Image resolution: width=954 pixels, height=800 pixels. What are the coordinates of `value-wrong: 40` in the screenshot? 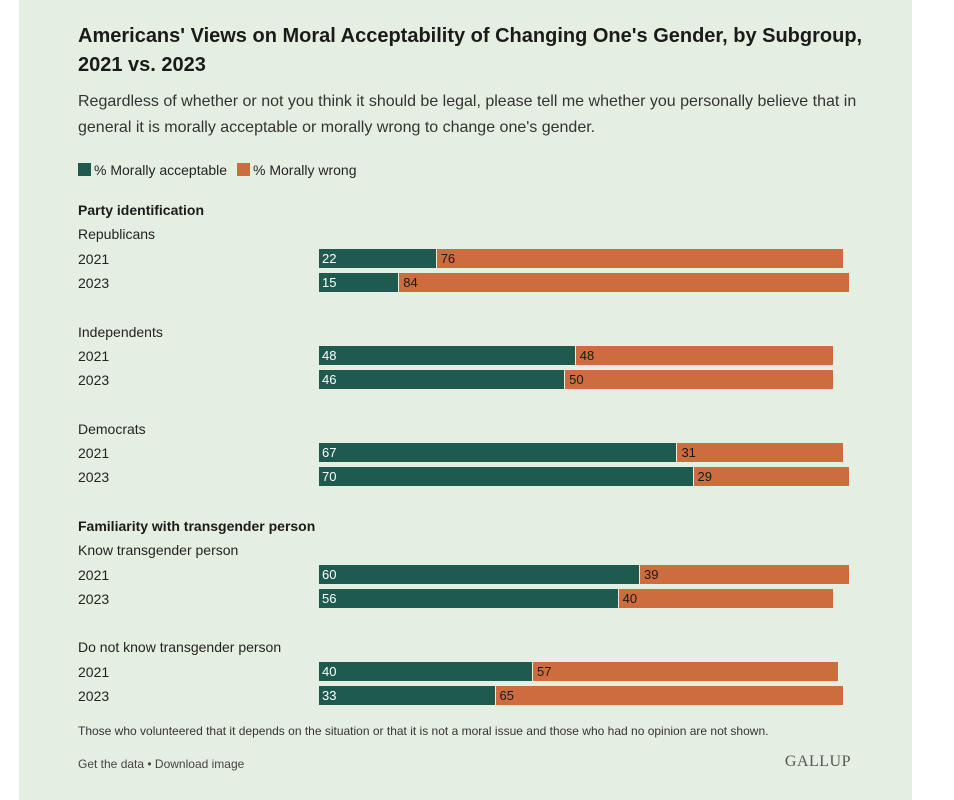 It's located at (630, 598).